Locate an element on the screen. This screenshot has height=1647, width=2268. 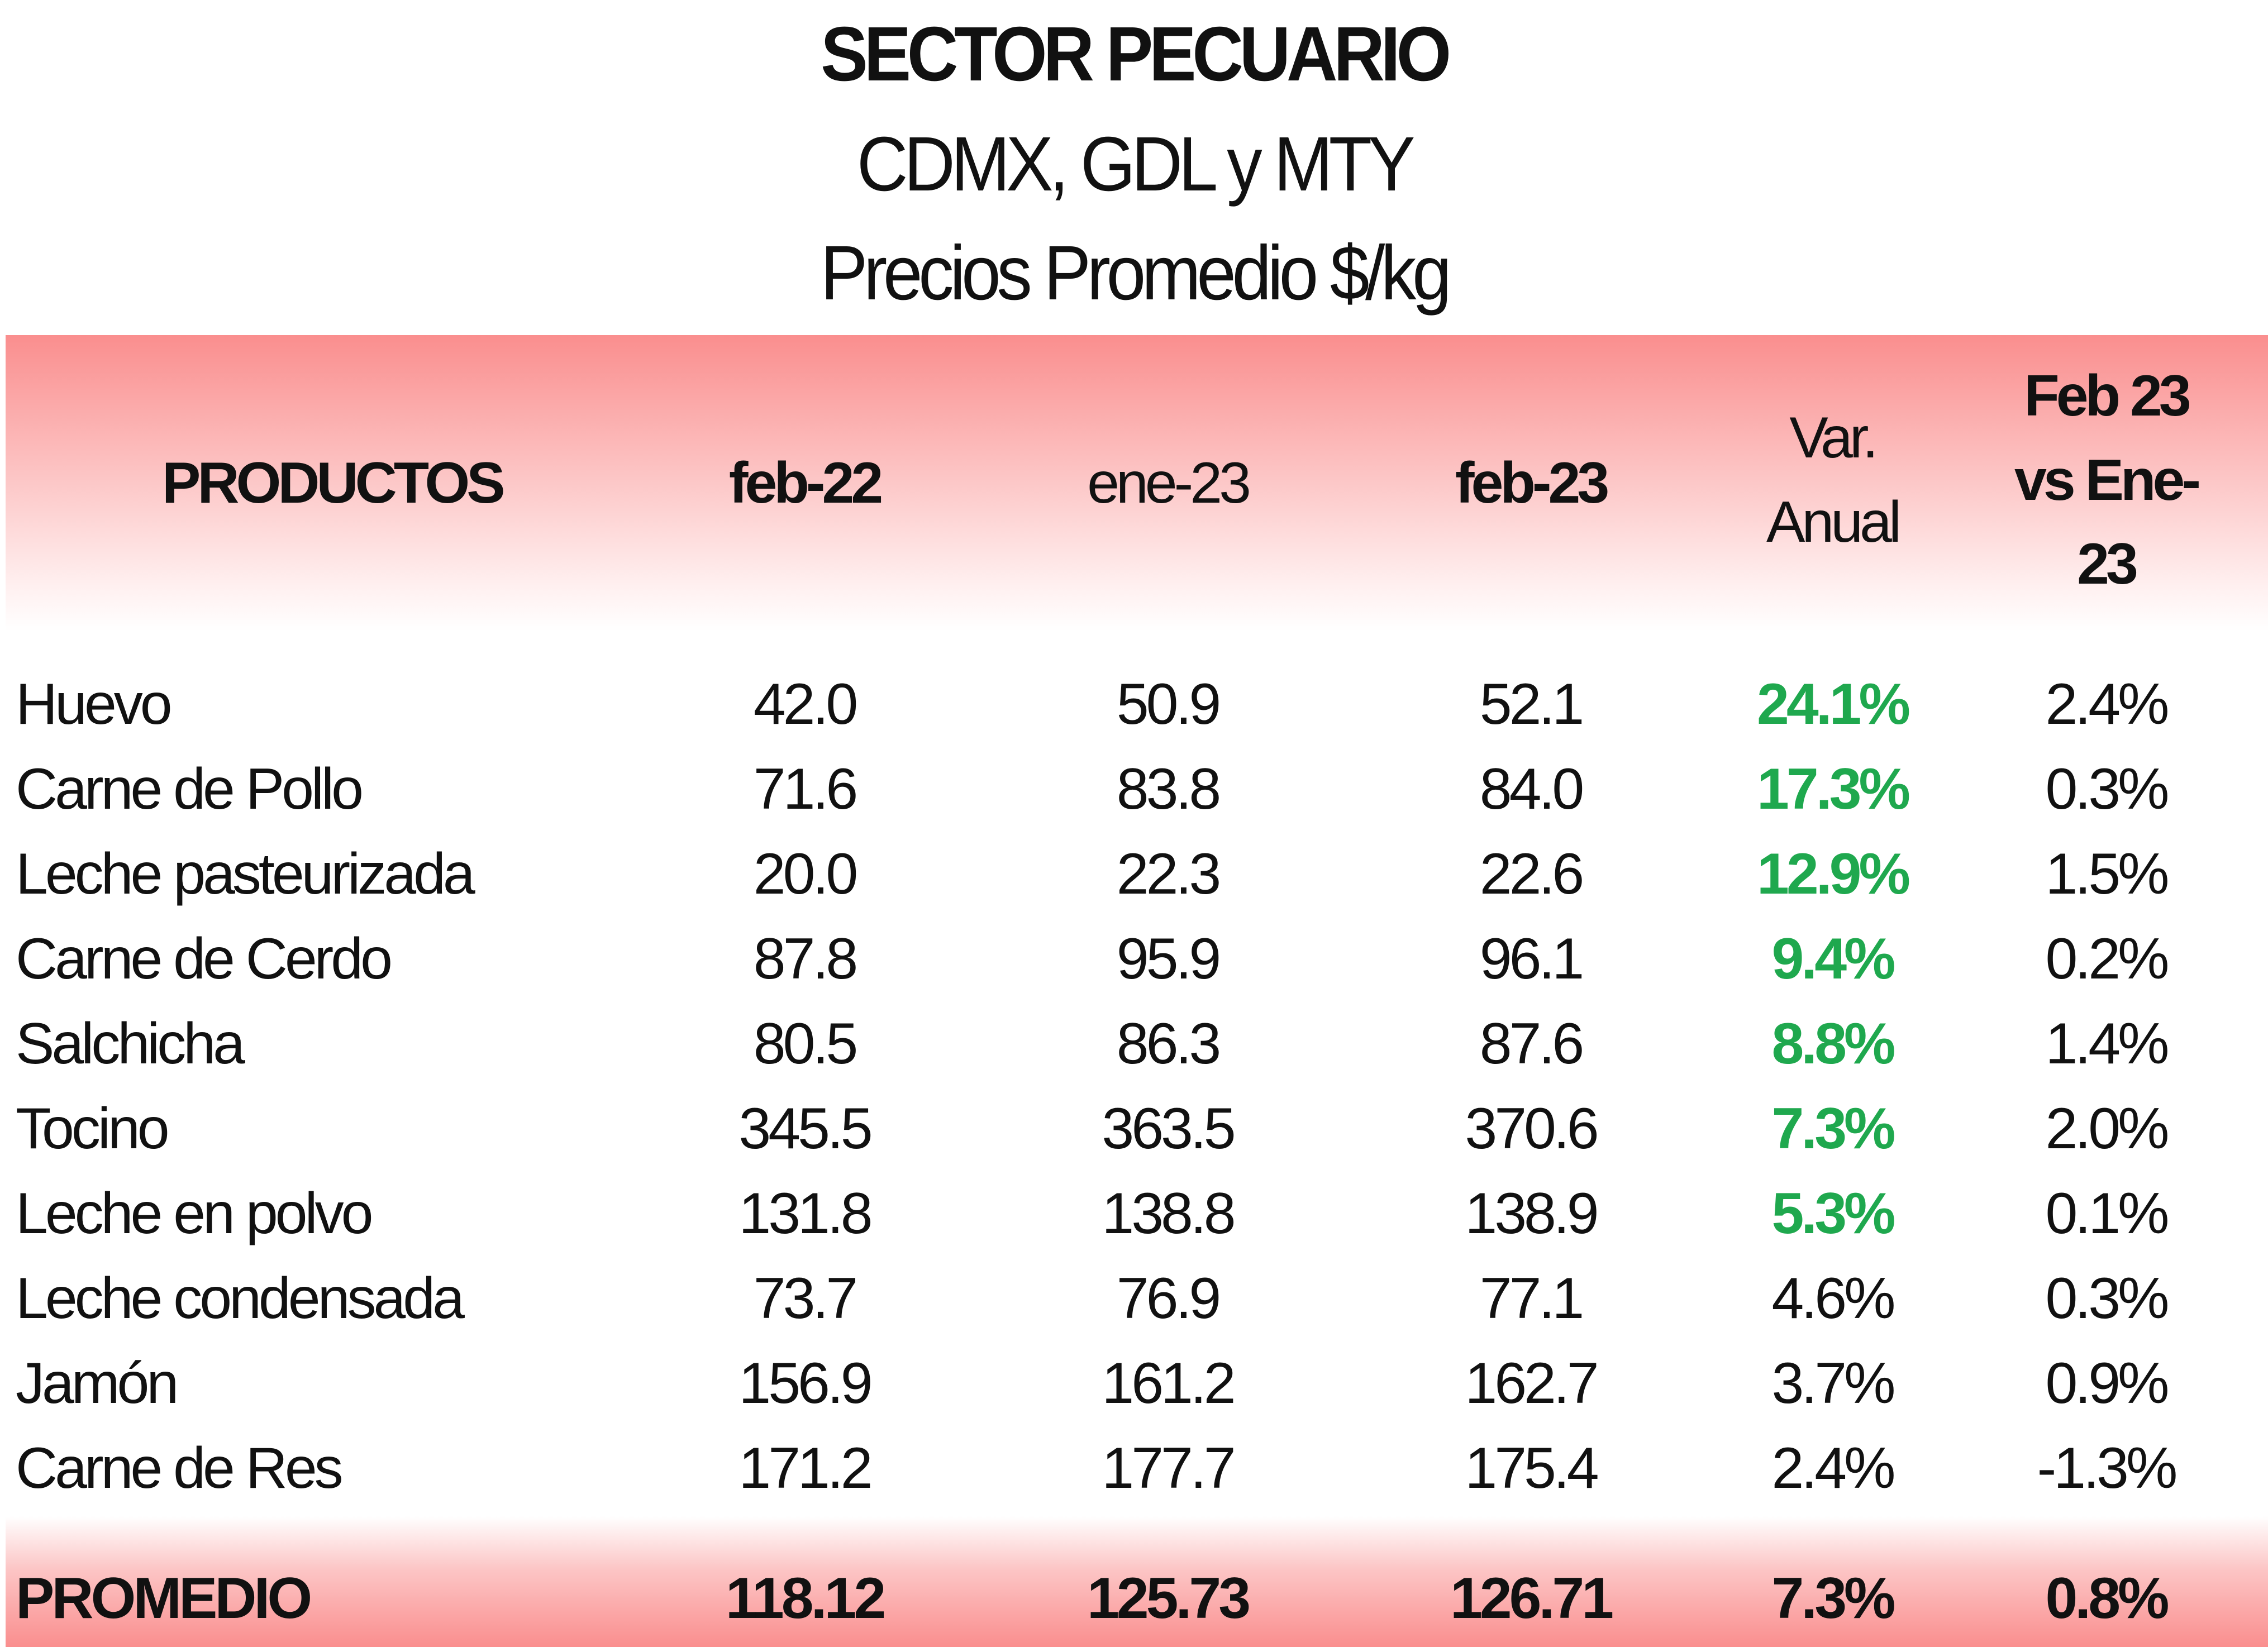
cell-producto: Huevo is located at coordinates (94, 704).